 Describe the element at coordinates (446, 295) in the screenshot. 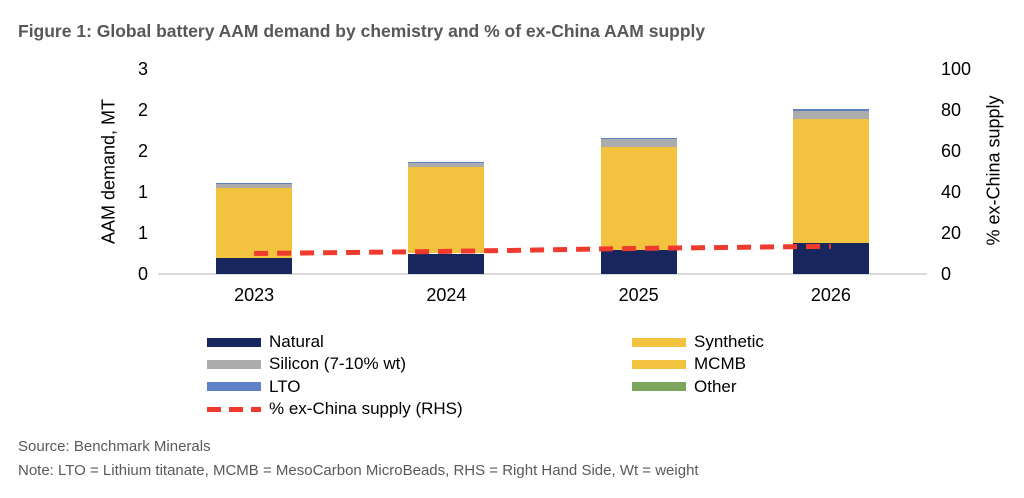

I see `category-label: 2024` at that location.